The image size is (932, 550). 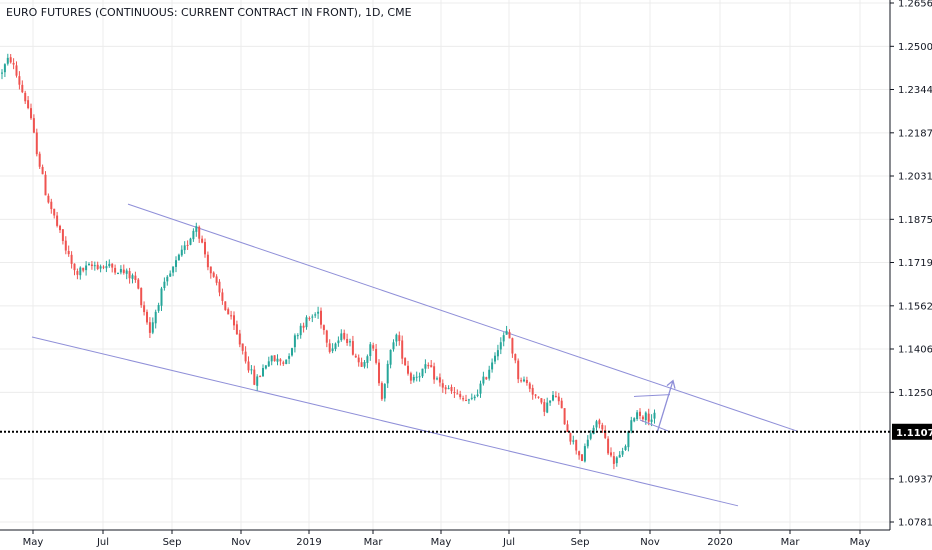 I want to click on projection-arrow-head, so click(x=671, y=384).